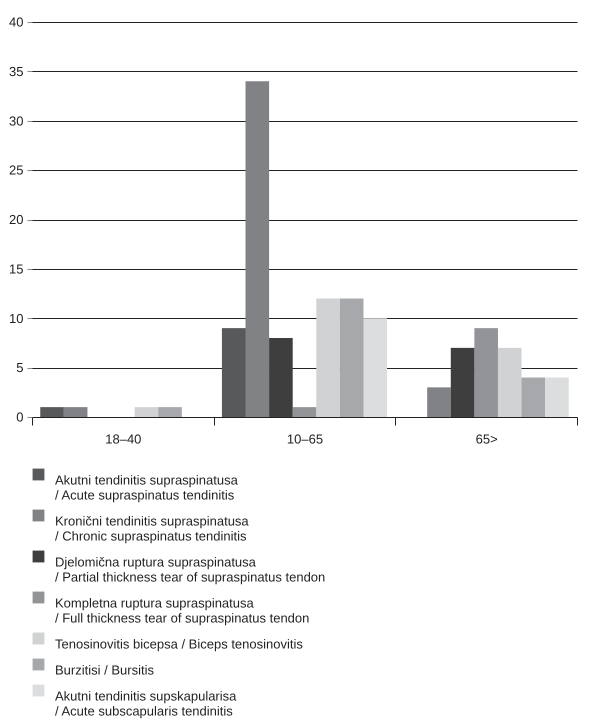  I want to click on legend-label: Akutni tendinitis supraspinatusa / Acute supraspinatus tendinitis, so click(147, 487).